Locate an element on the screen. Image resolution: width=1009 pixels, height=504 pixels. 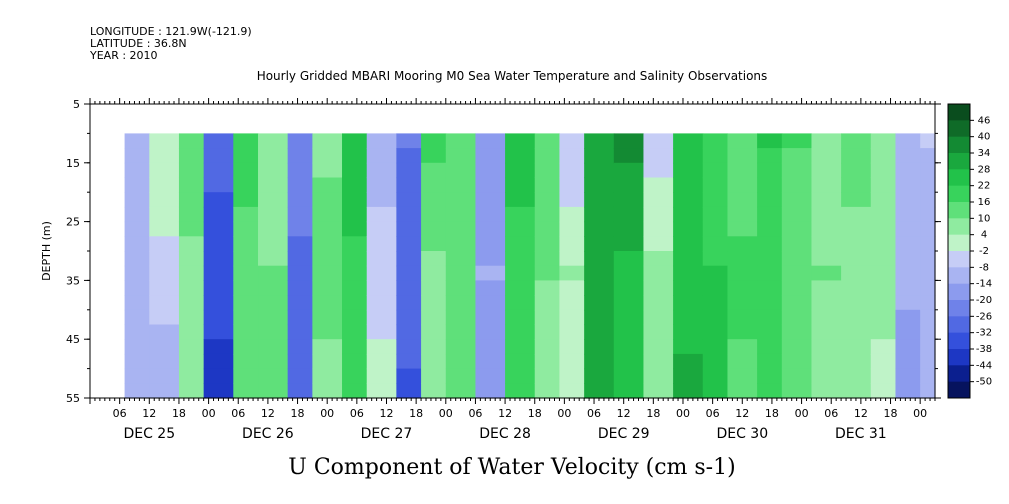
x-day-label: DEC 27 is located at coordinates (387, 434).